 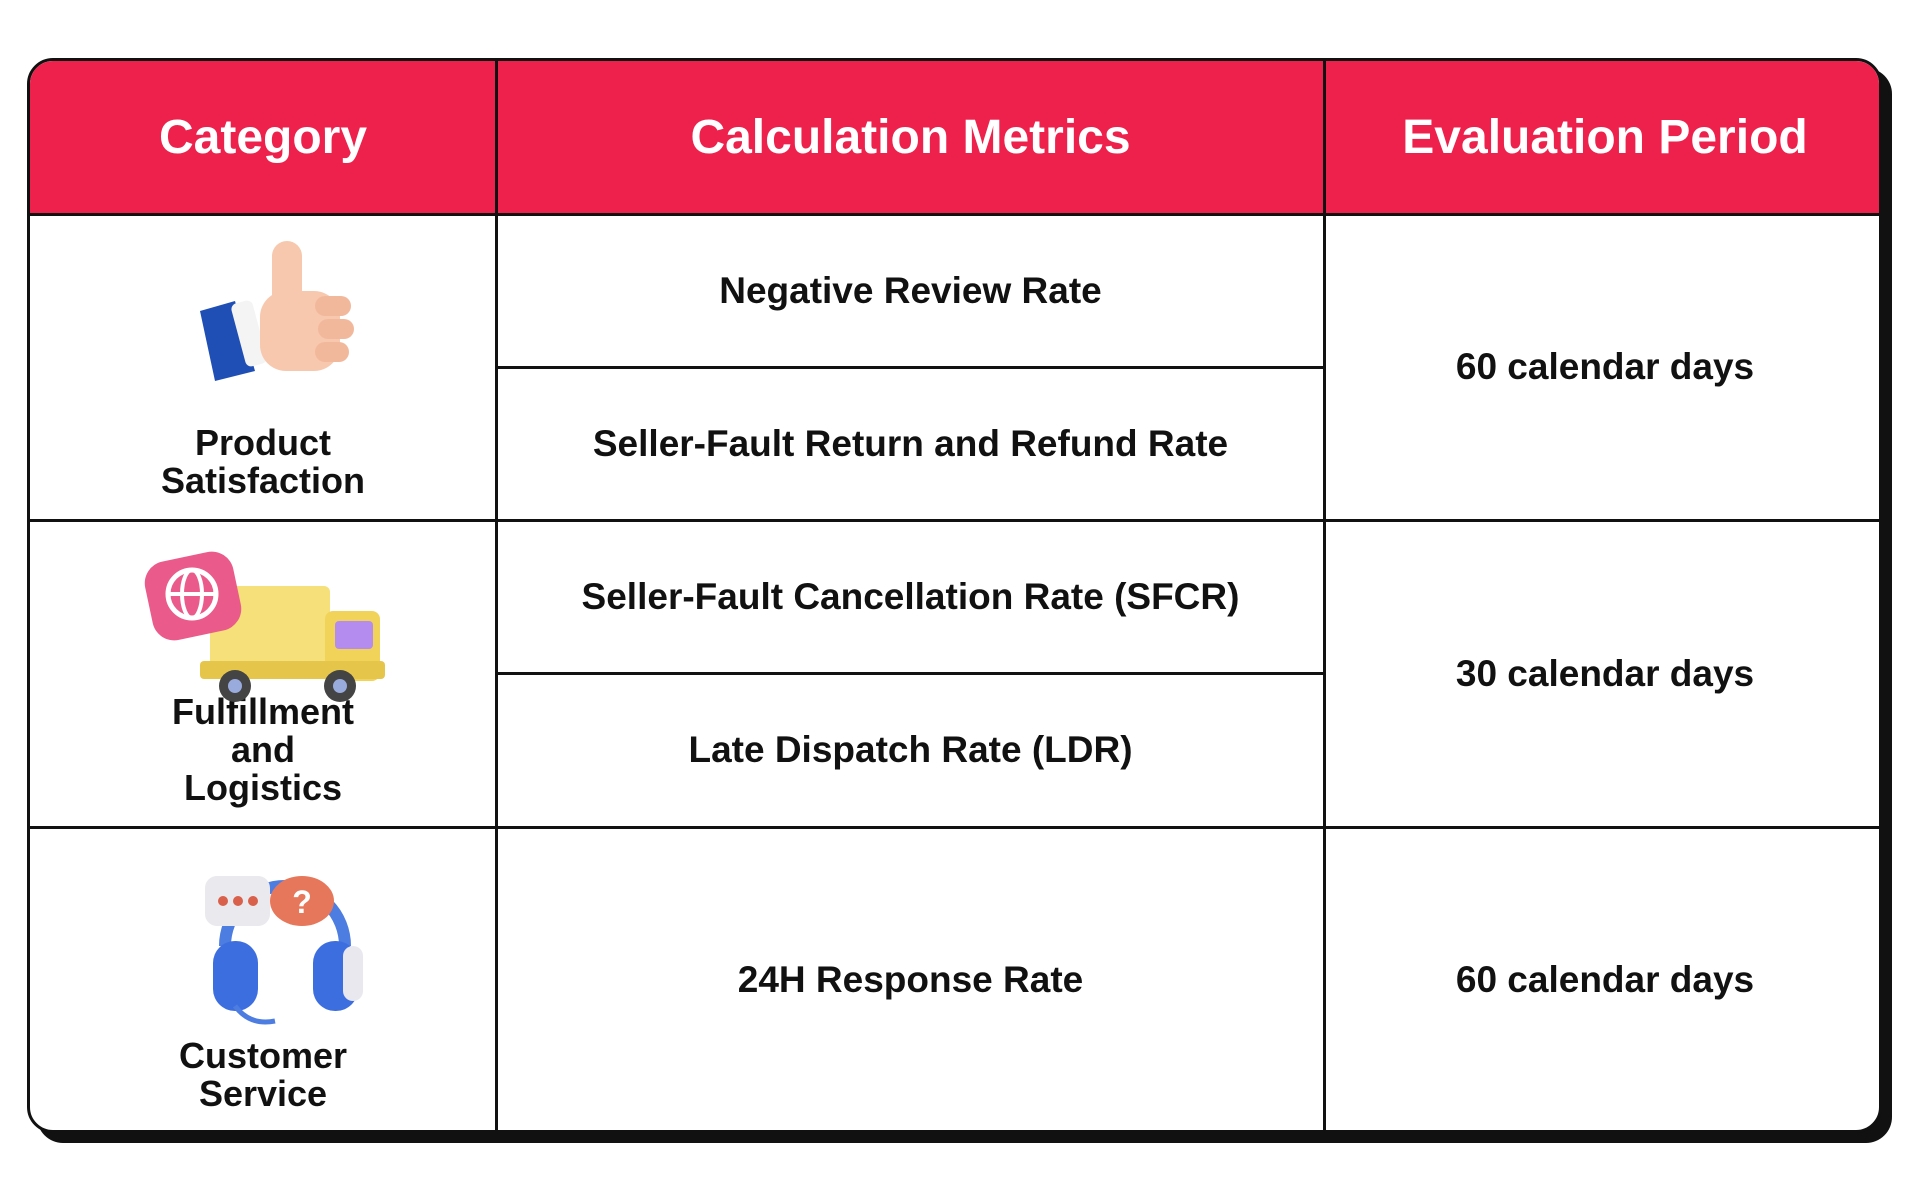 I want to click on metric-cell: Seller-Fault Cancellation Rate (SFCR), so click(x=910, y=596).